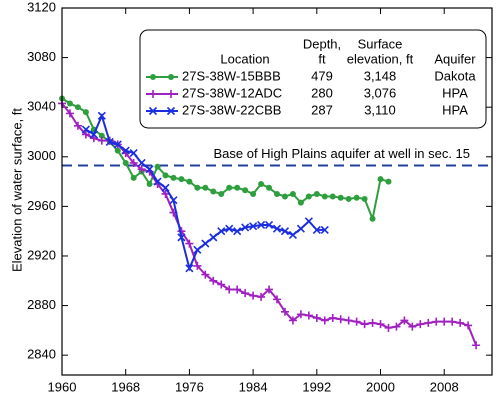  I want to click on y-tick-label: 2840, so click(41, 354).